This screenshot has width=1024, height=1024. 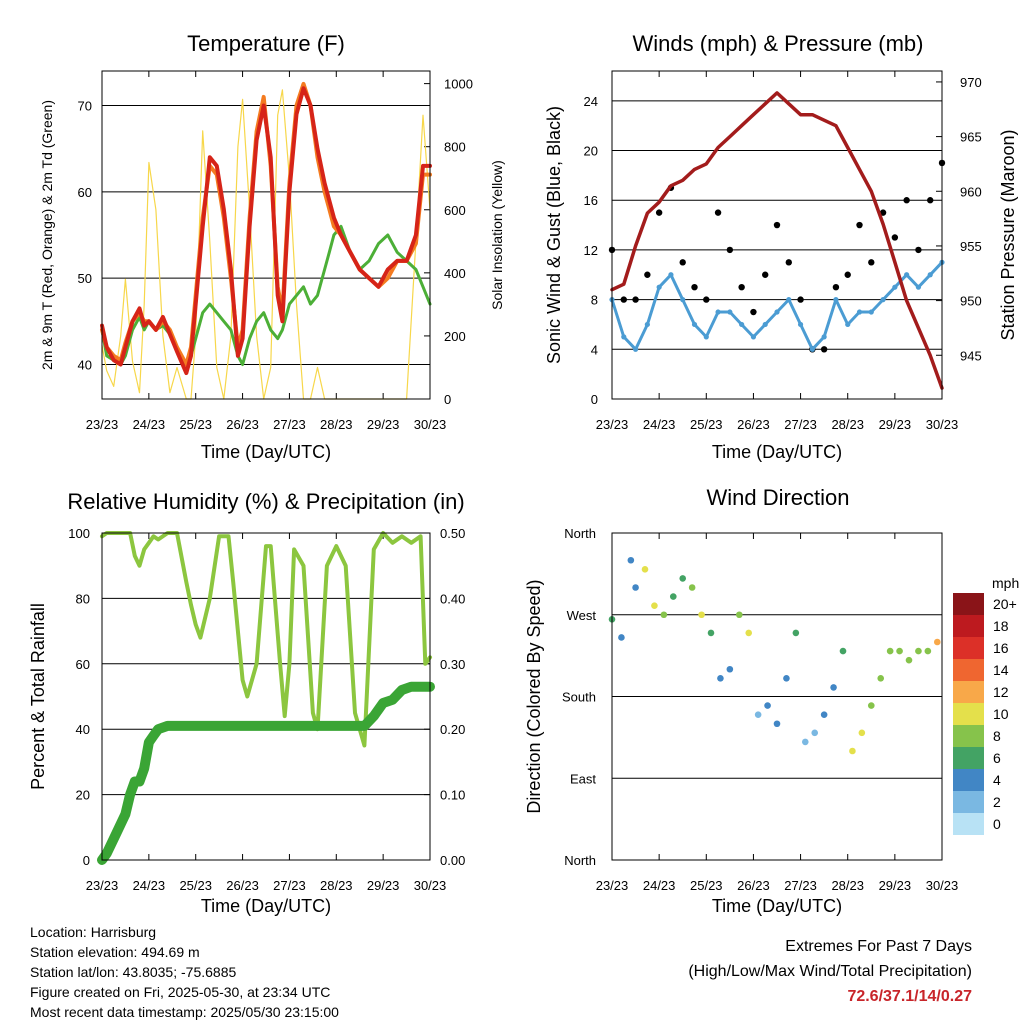 I want to click on colorbar-label: 18, so click(x=1001, y=626).